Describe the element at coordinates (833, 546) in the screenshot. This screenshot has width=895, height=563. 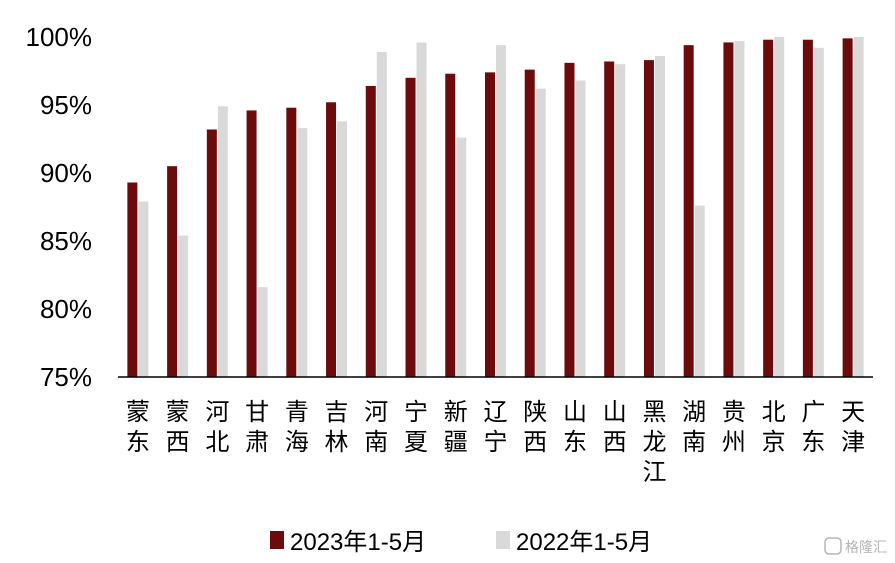
I see `watermark-logo-icon` at that location.